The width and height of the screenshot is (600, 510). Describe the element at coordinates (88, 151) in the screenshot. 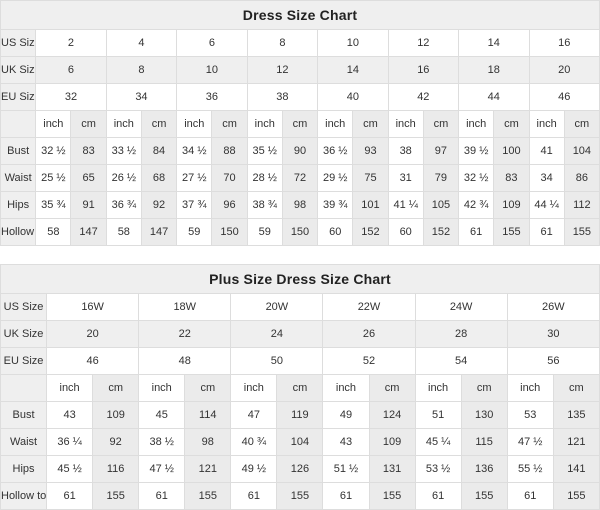

I see `measurement-cell-cm: 83` at that location.